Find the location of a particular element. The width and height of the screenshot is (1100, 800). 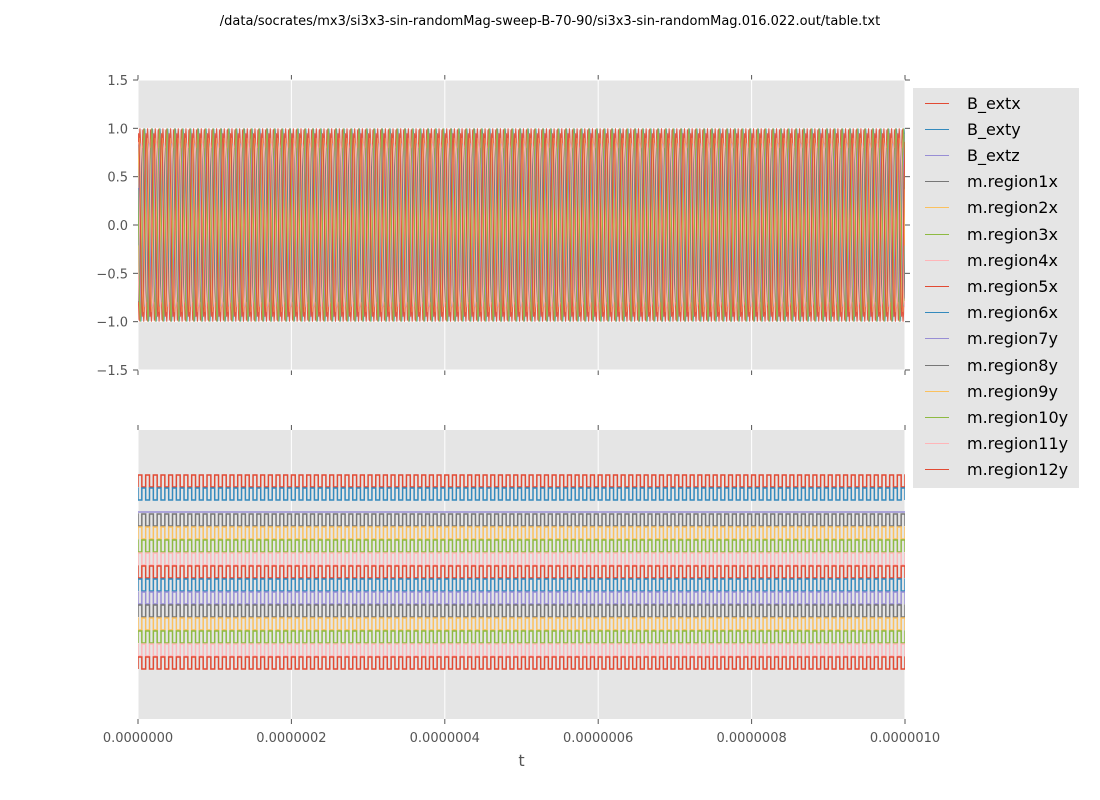

bottom-xtick-label: 0.0000006 is located at coordinates (598, 738).